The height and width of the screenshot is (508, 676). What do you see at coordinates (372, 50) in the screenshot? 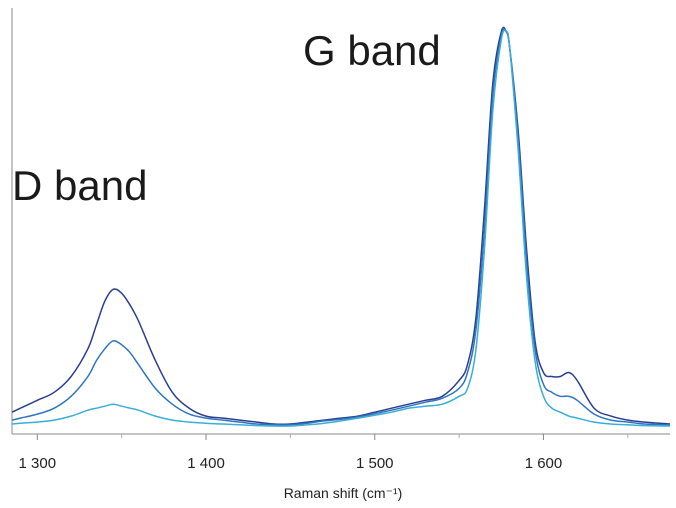
I see `g-band-label: G band` at bounding box center [372, 50].